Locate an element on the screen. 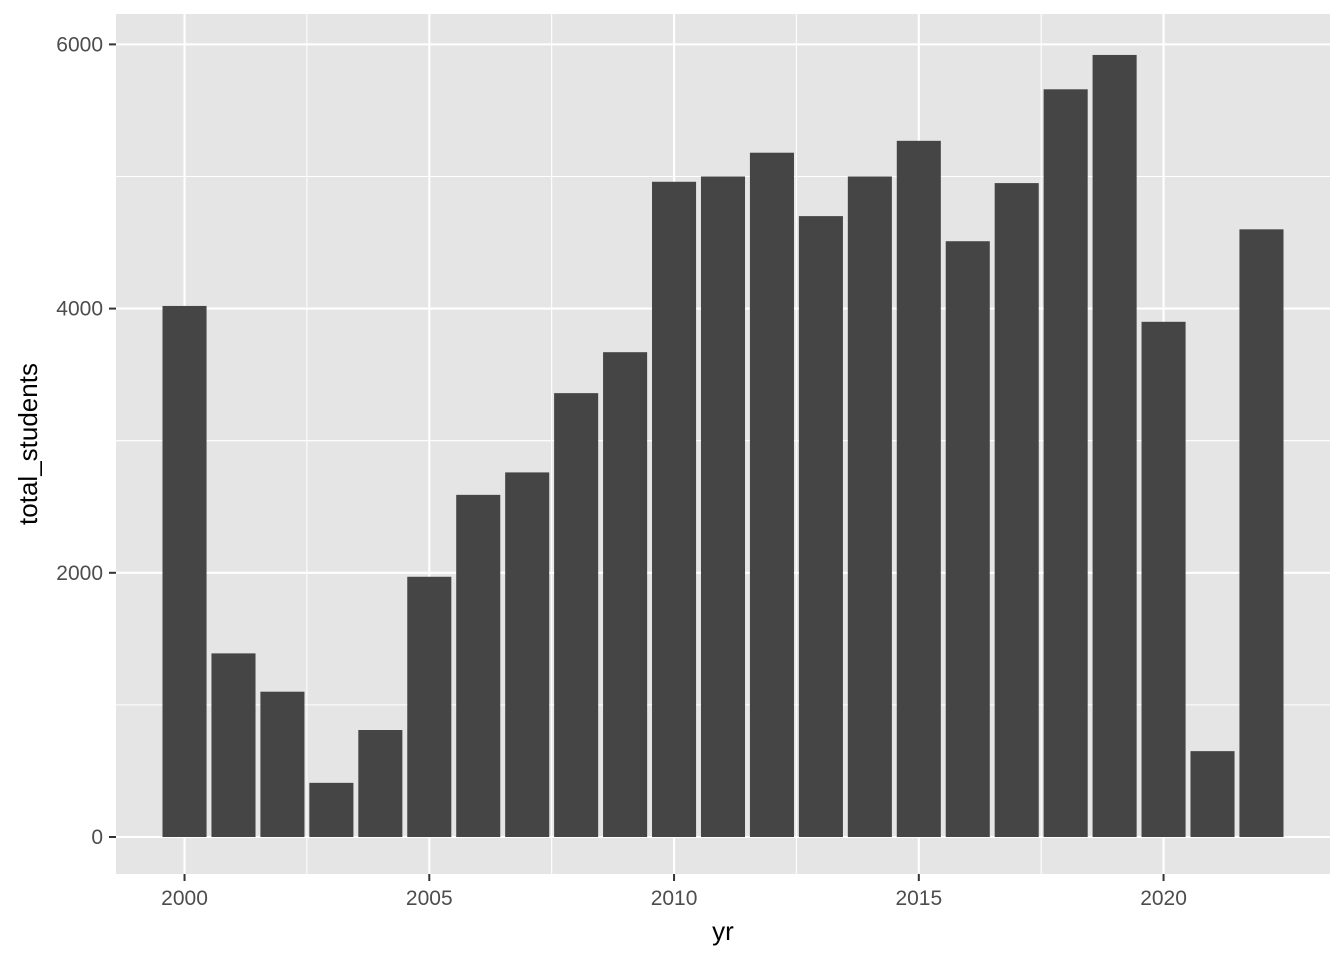  y-tick-label: 0 is located at coordinates (97, 837).